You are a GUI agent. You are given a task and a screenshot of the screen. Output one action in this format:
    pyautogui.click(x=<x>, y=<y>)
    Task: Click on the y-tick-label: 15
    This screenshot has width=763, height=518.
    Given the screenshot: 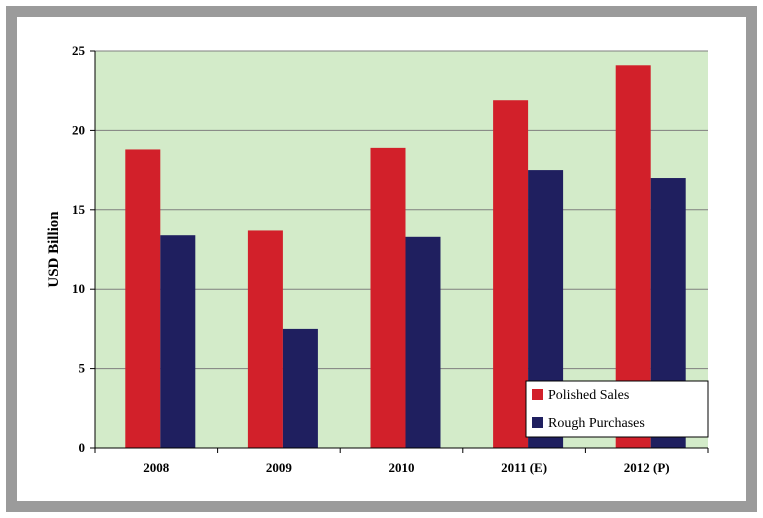 What is the action you would take?
    pyautogui.click(x=79, y=209)
    